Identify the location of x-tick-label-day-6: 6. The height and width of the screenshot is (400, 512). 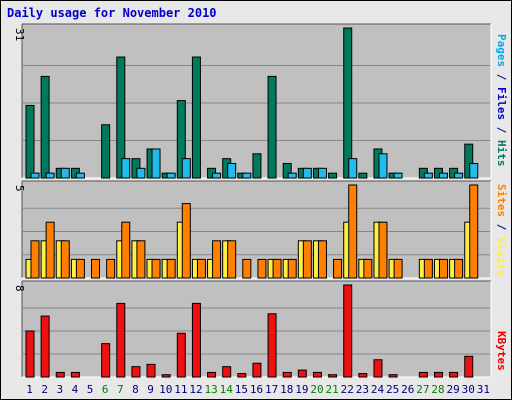
(105, 389).